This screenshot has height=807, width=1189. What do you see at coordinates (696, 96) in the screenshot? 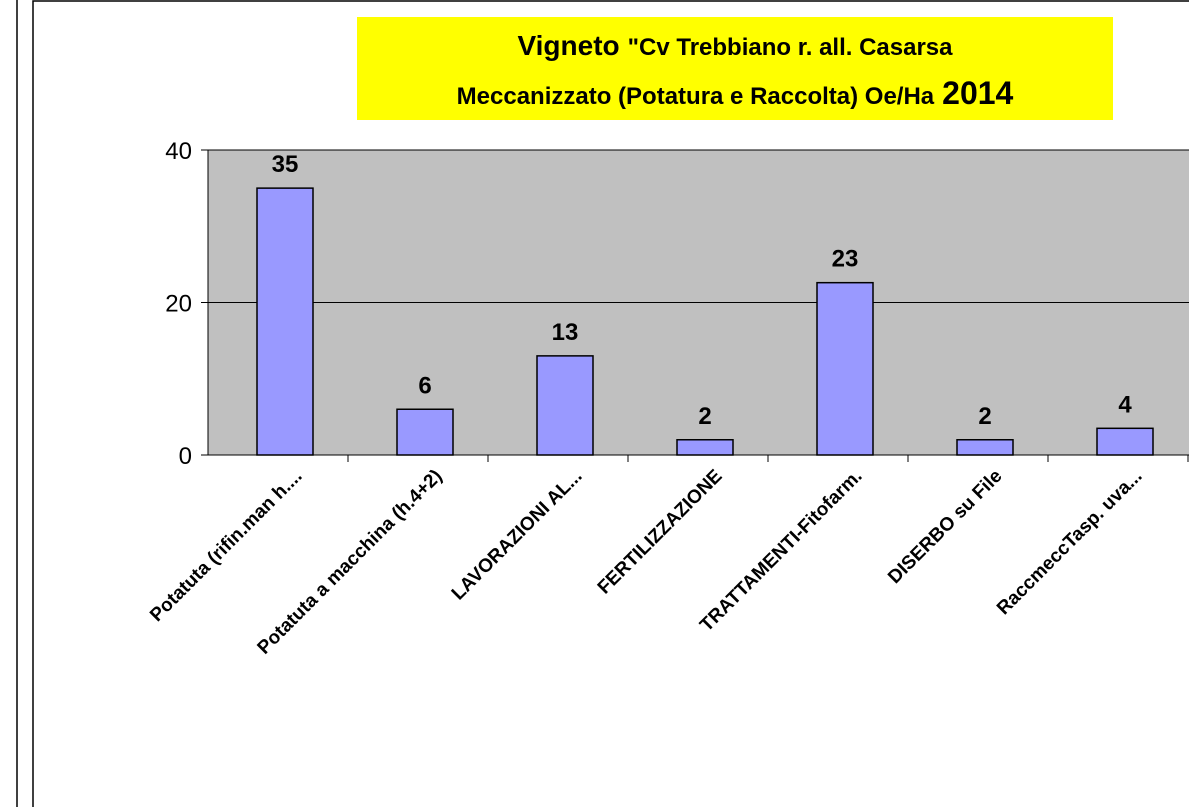
I see `title-part: Meccanizzato (Potatura e Raccolta) Oe/Ha` at bounding box center [696, 96].